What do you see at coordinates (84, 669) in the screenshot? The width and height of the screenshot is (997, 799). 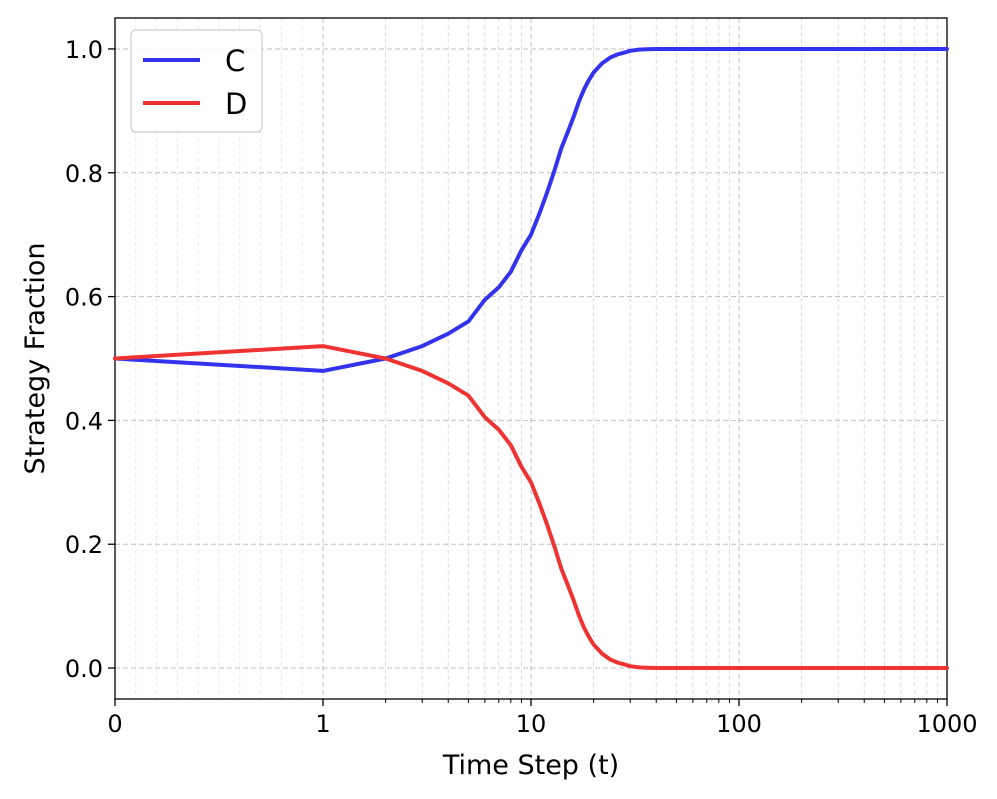 I see `y-tick-label: 0.0` at bounding box center [84, 669].